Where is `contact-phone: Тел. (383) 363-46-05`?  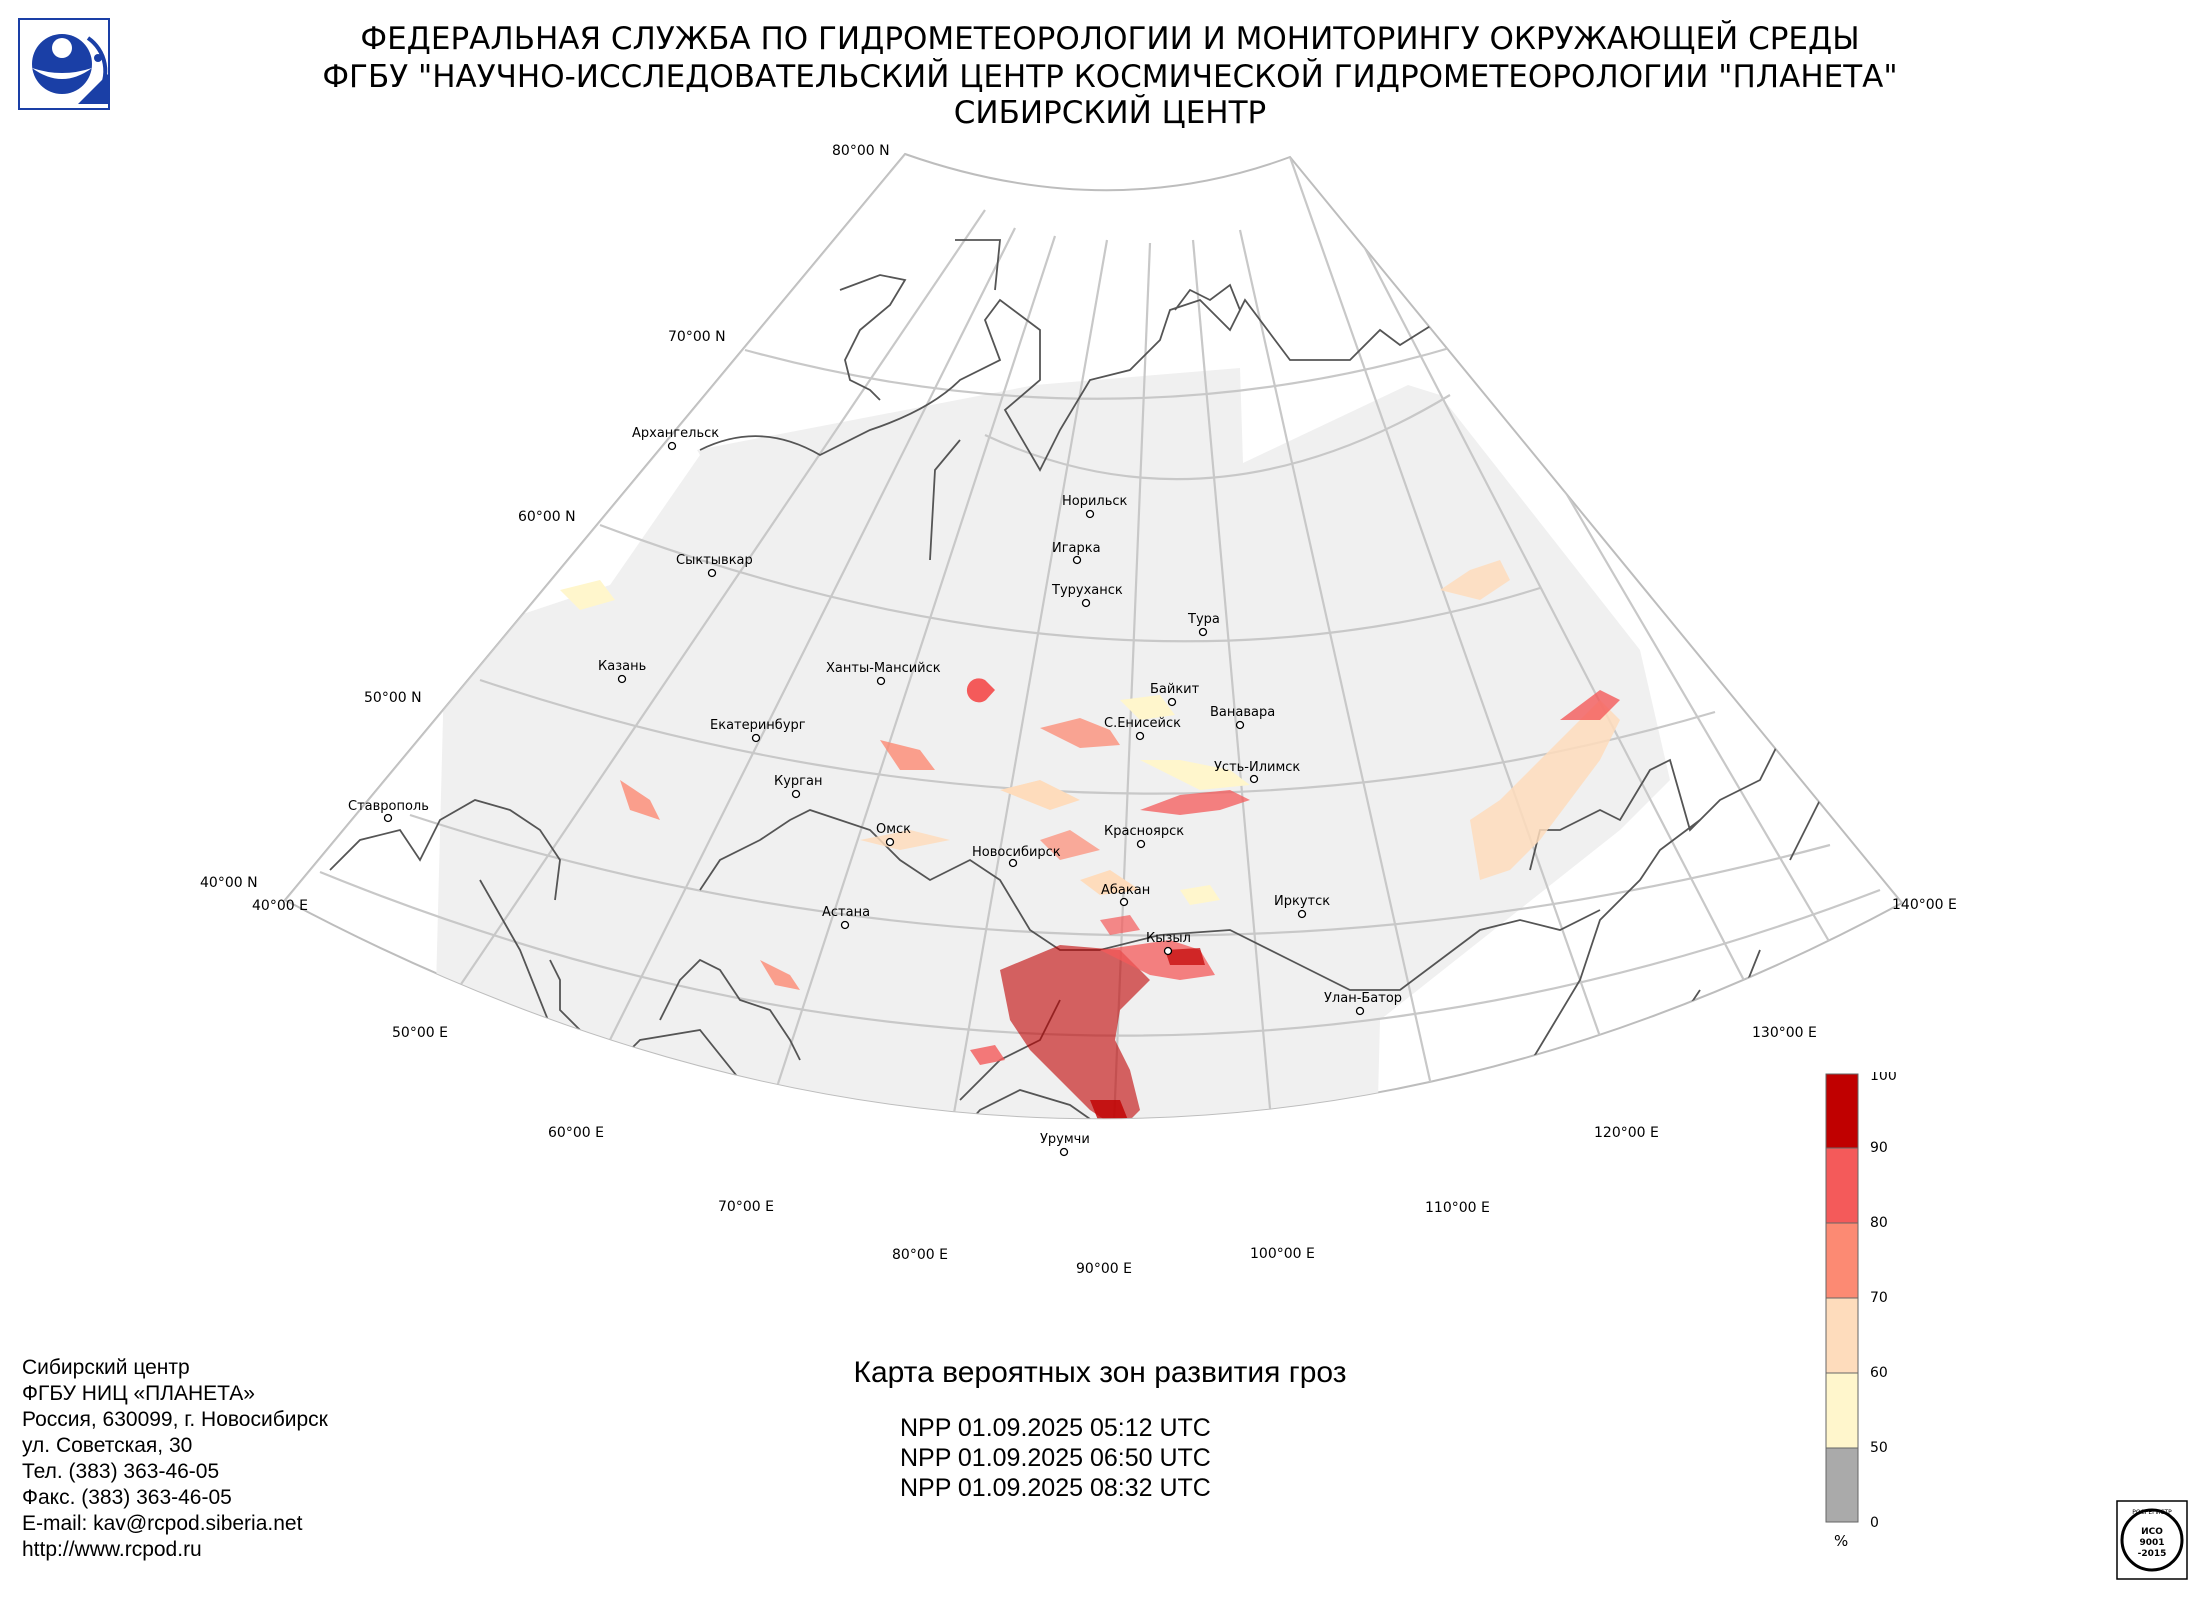
contact-phone: Тел. (383) 363-46-05 is located at coordinates (121, 1471).